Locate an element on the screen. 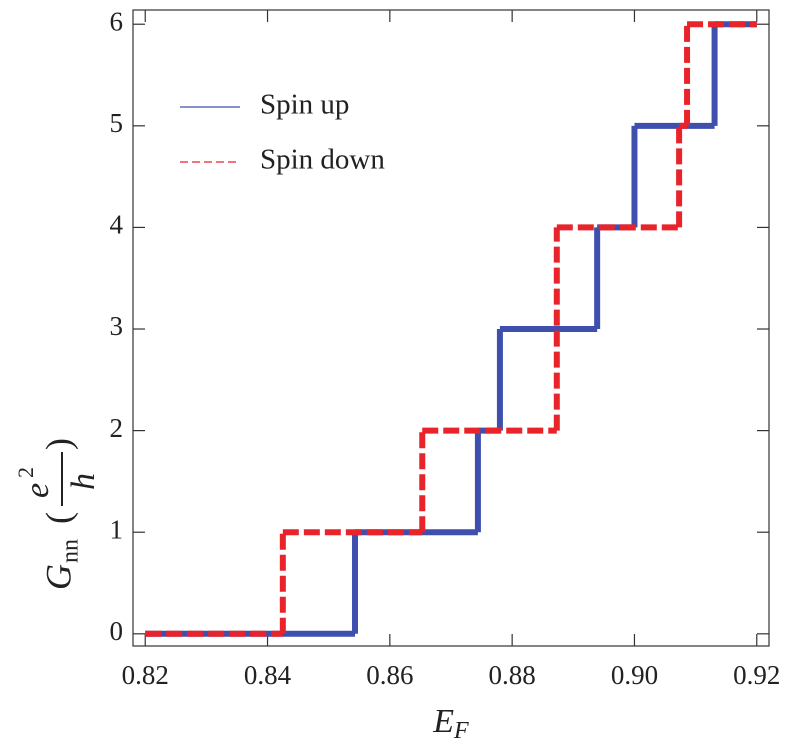  y-label-numerator: e is located at coordinates (37, 490).